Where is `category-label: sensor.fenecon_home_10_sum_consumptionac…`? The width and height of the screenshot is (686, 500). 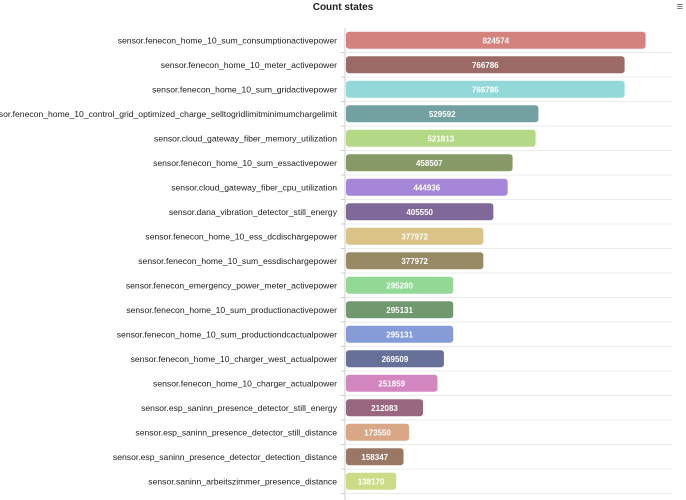 category-label: sensor.fenecon_home_10_sum_consumptionac… is located at coordinates (227, 40).